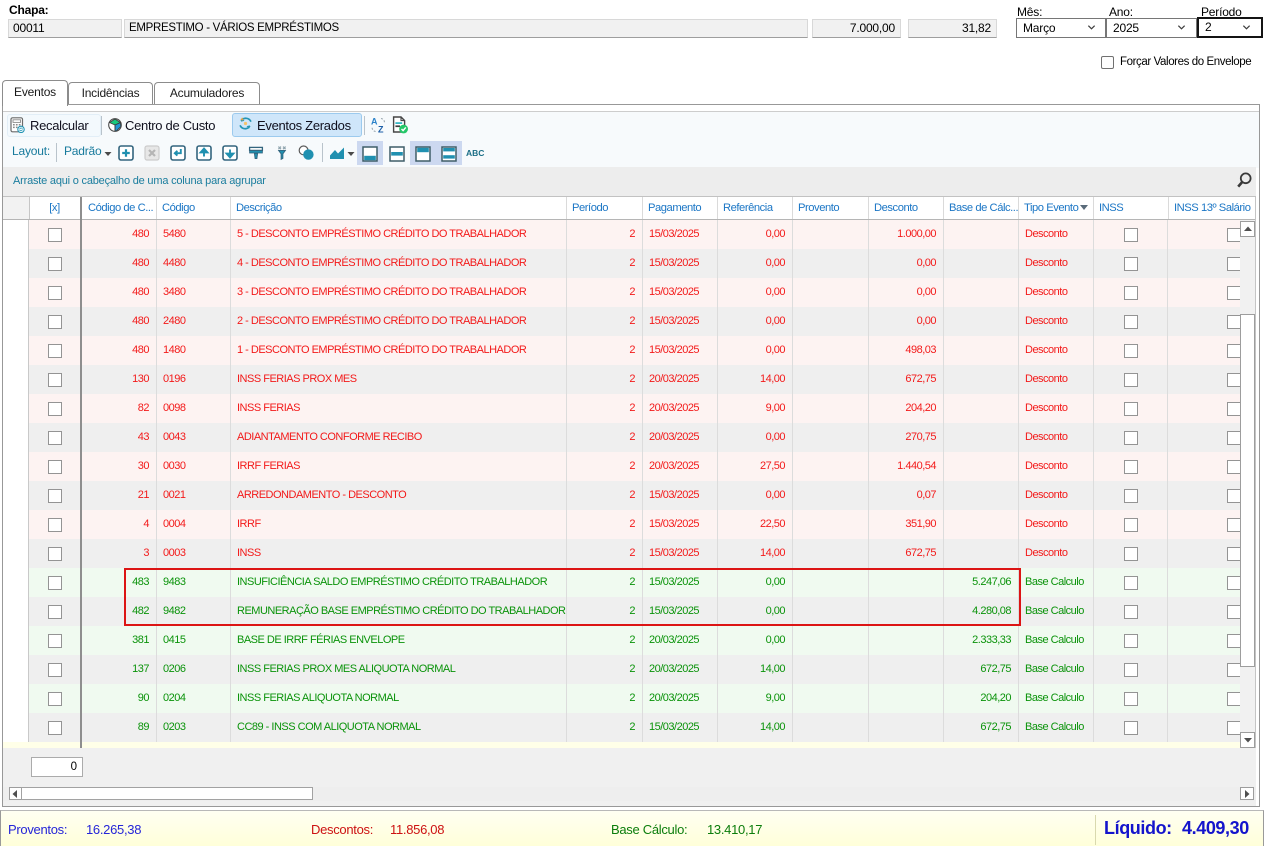 This screenshot has width=1264, height=846. I want to click on svg-text: A, so click(374, 122).